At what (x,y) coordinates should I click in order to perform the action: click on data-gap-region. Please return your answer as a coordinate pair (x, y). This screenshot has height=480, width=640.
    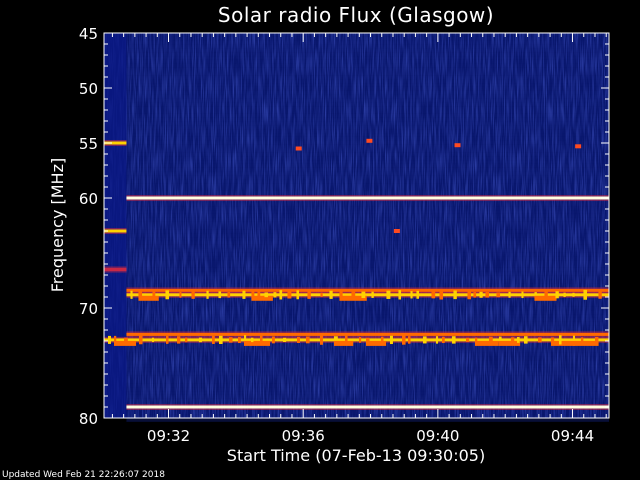
    Looking at the image, I should click on (115, 225).